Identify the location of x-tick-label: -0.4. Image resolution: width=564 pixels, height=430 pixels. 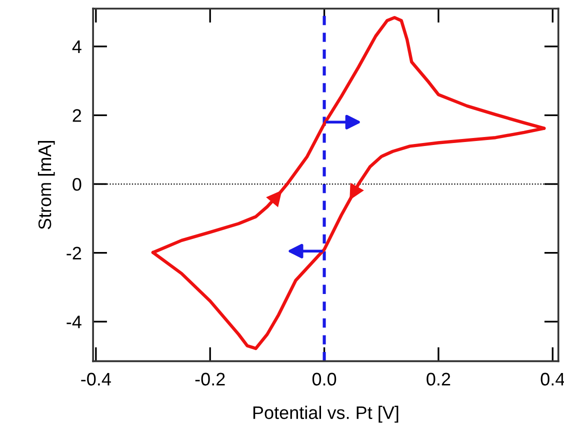
(96, 379).